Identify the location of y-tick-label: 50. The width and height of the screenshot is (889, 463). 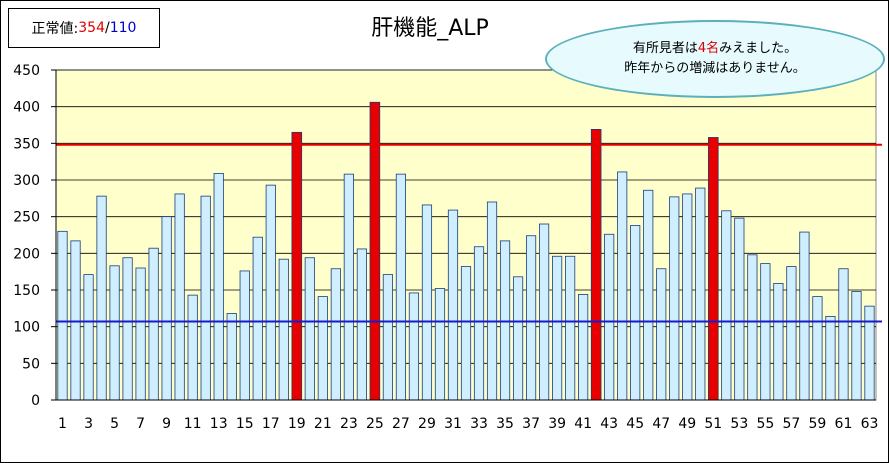
(31, 364).